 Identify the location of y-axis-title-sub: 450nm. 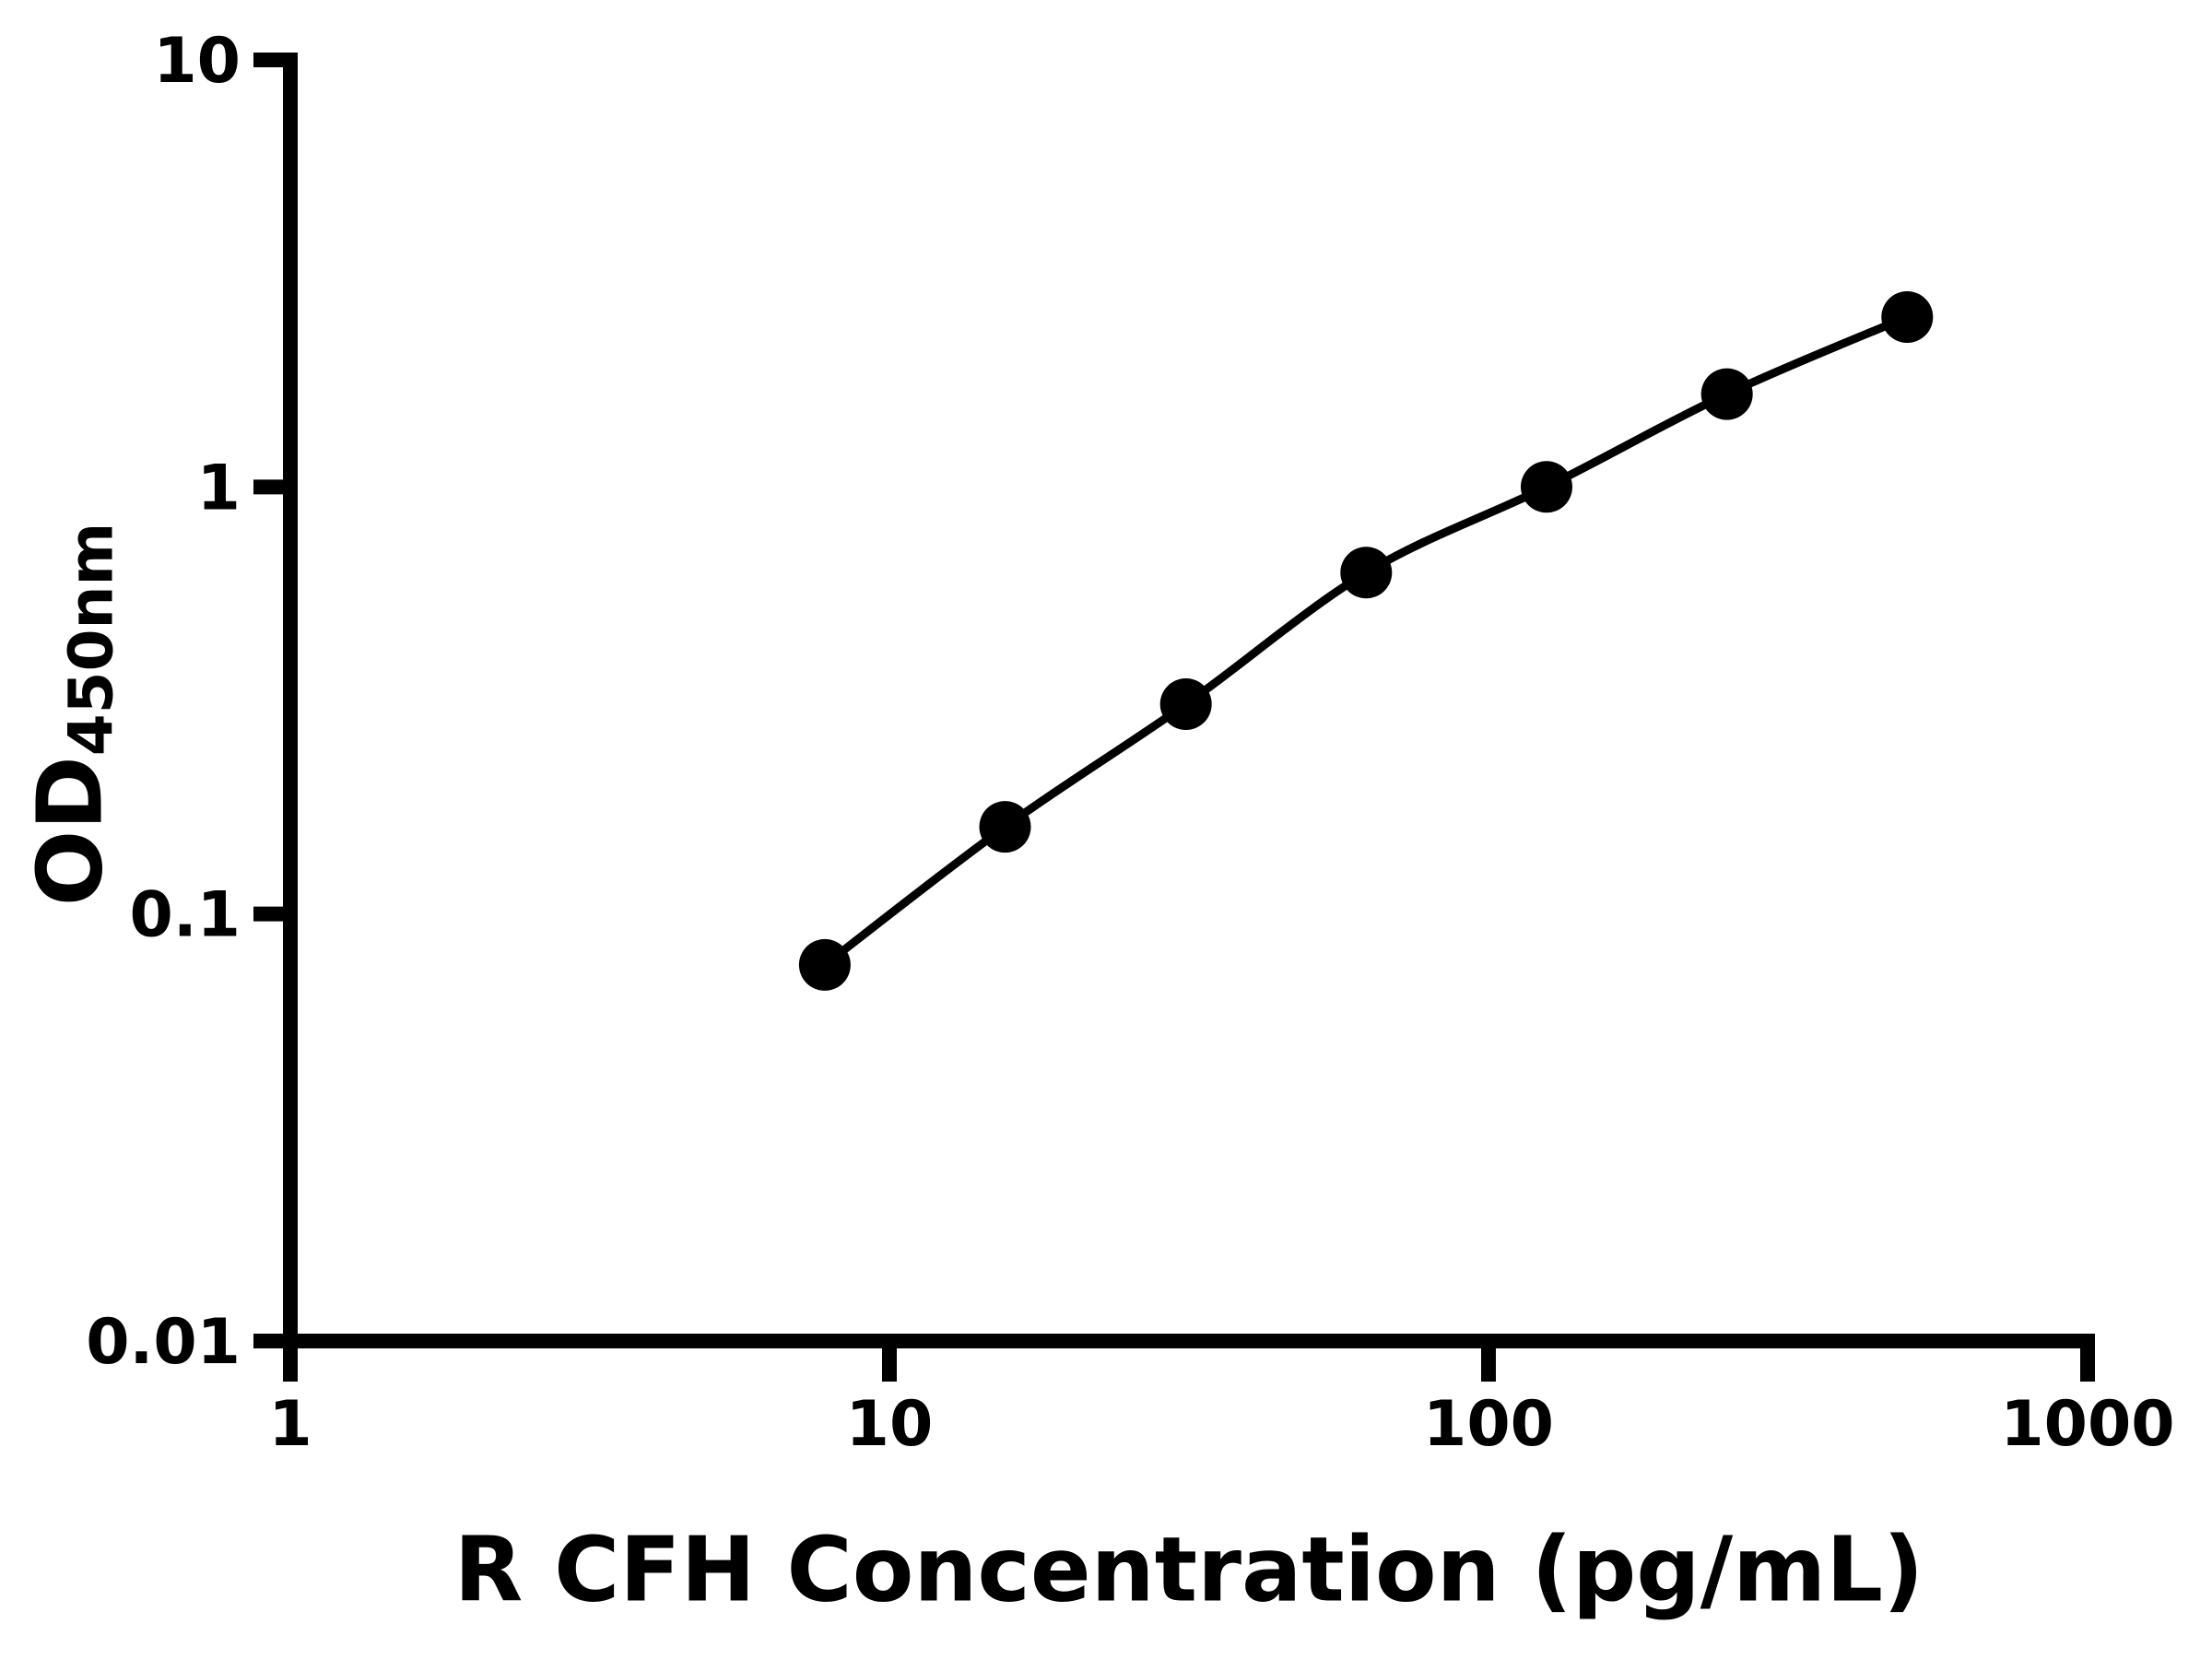
(91, 639).